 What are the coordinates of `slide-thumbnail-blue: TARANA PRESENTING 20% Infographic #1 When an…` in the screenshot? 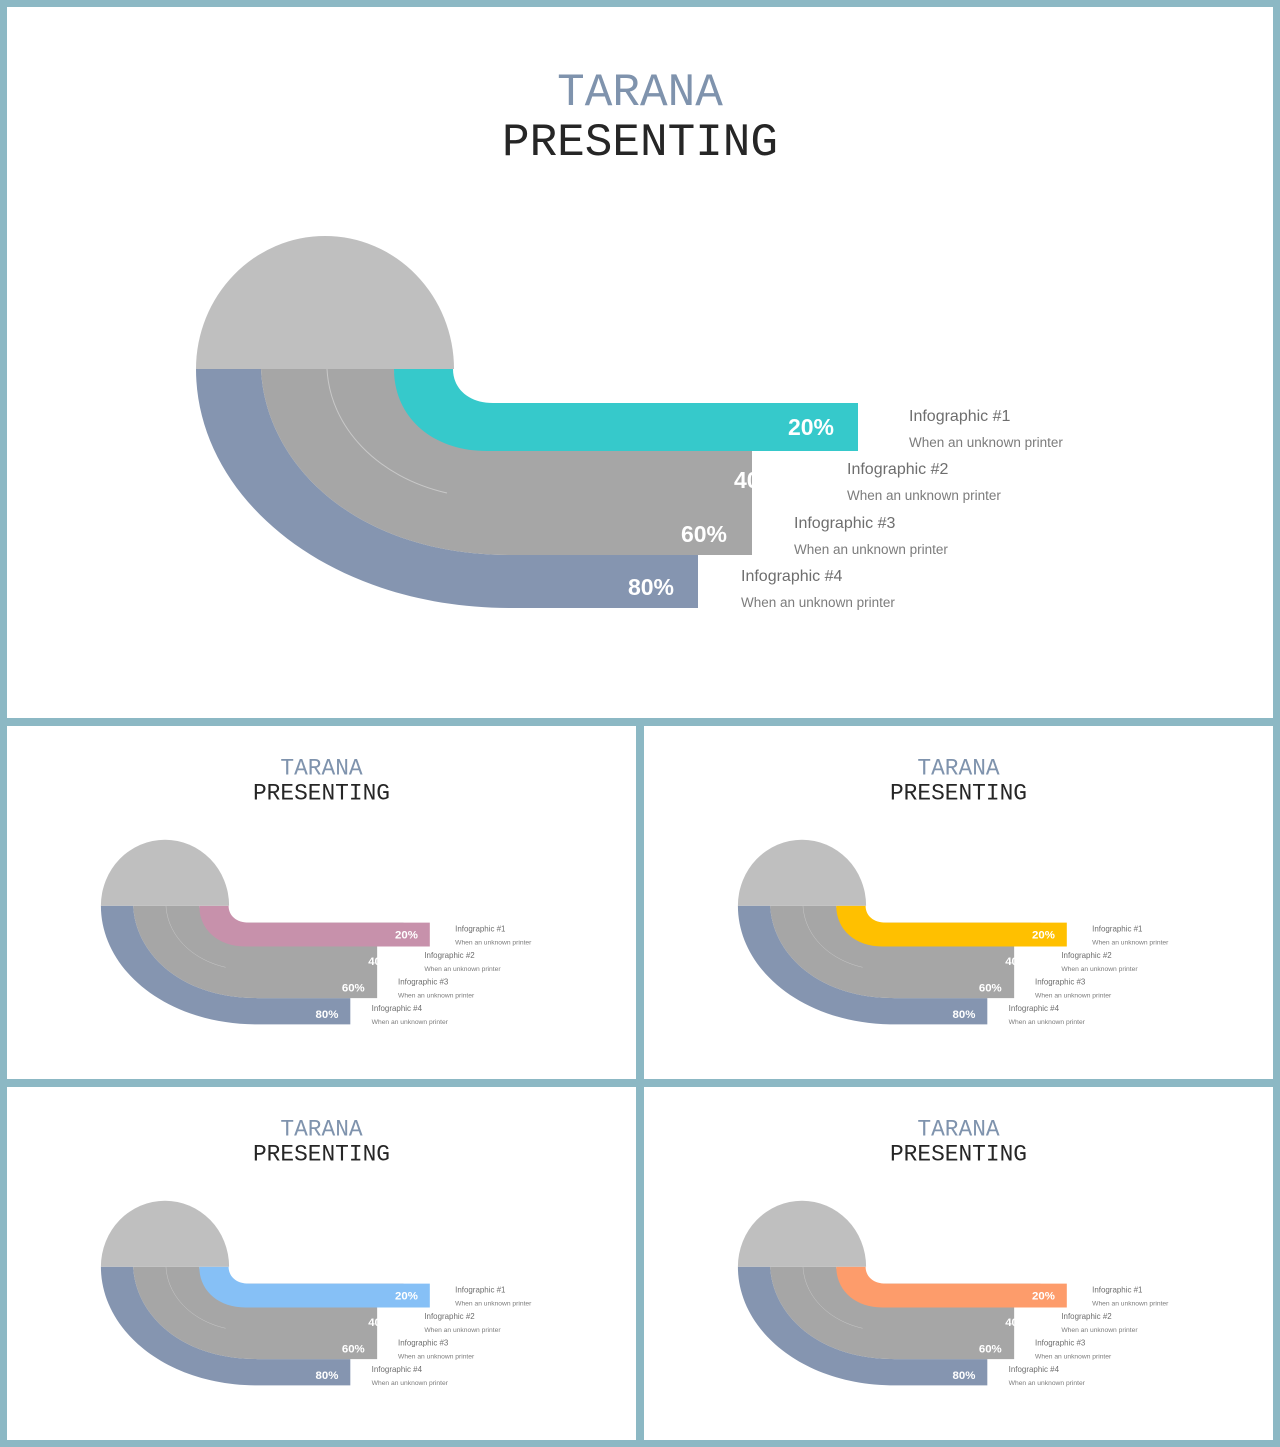 It's located at (321, 1263).